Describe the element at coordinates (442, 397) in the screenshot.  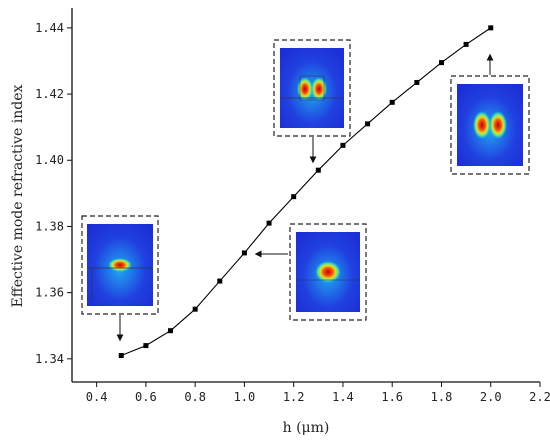
I see `x-tick-label: 1.8` at that location.